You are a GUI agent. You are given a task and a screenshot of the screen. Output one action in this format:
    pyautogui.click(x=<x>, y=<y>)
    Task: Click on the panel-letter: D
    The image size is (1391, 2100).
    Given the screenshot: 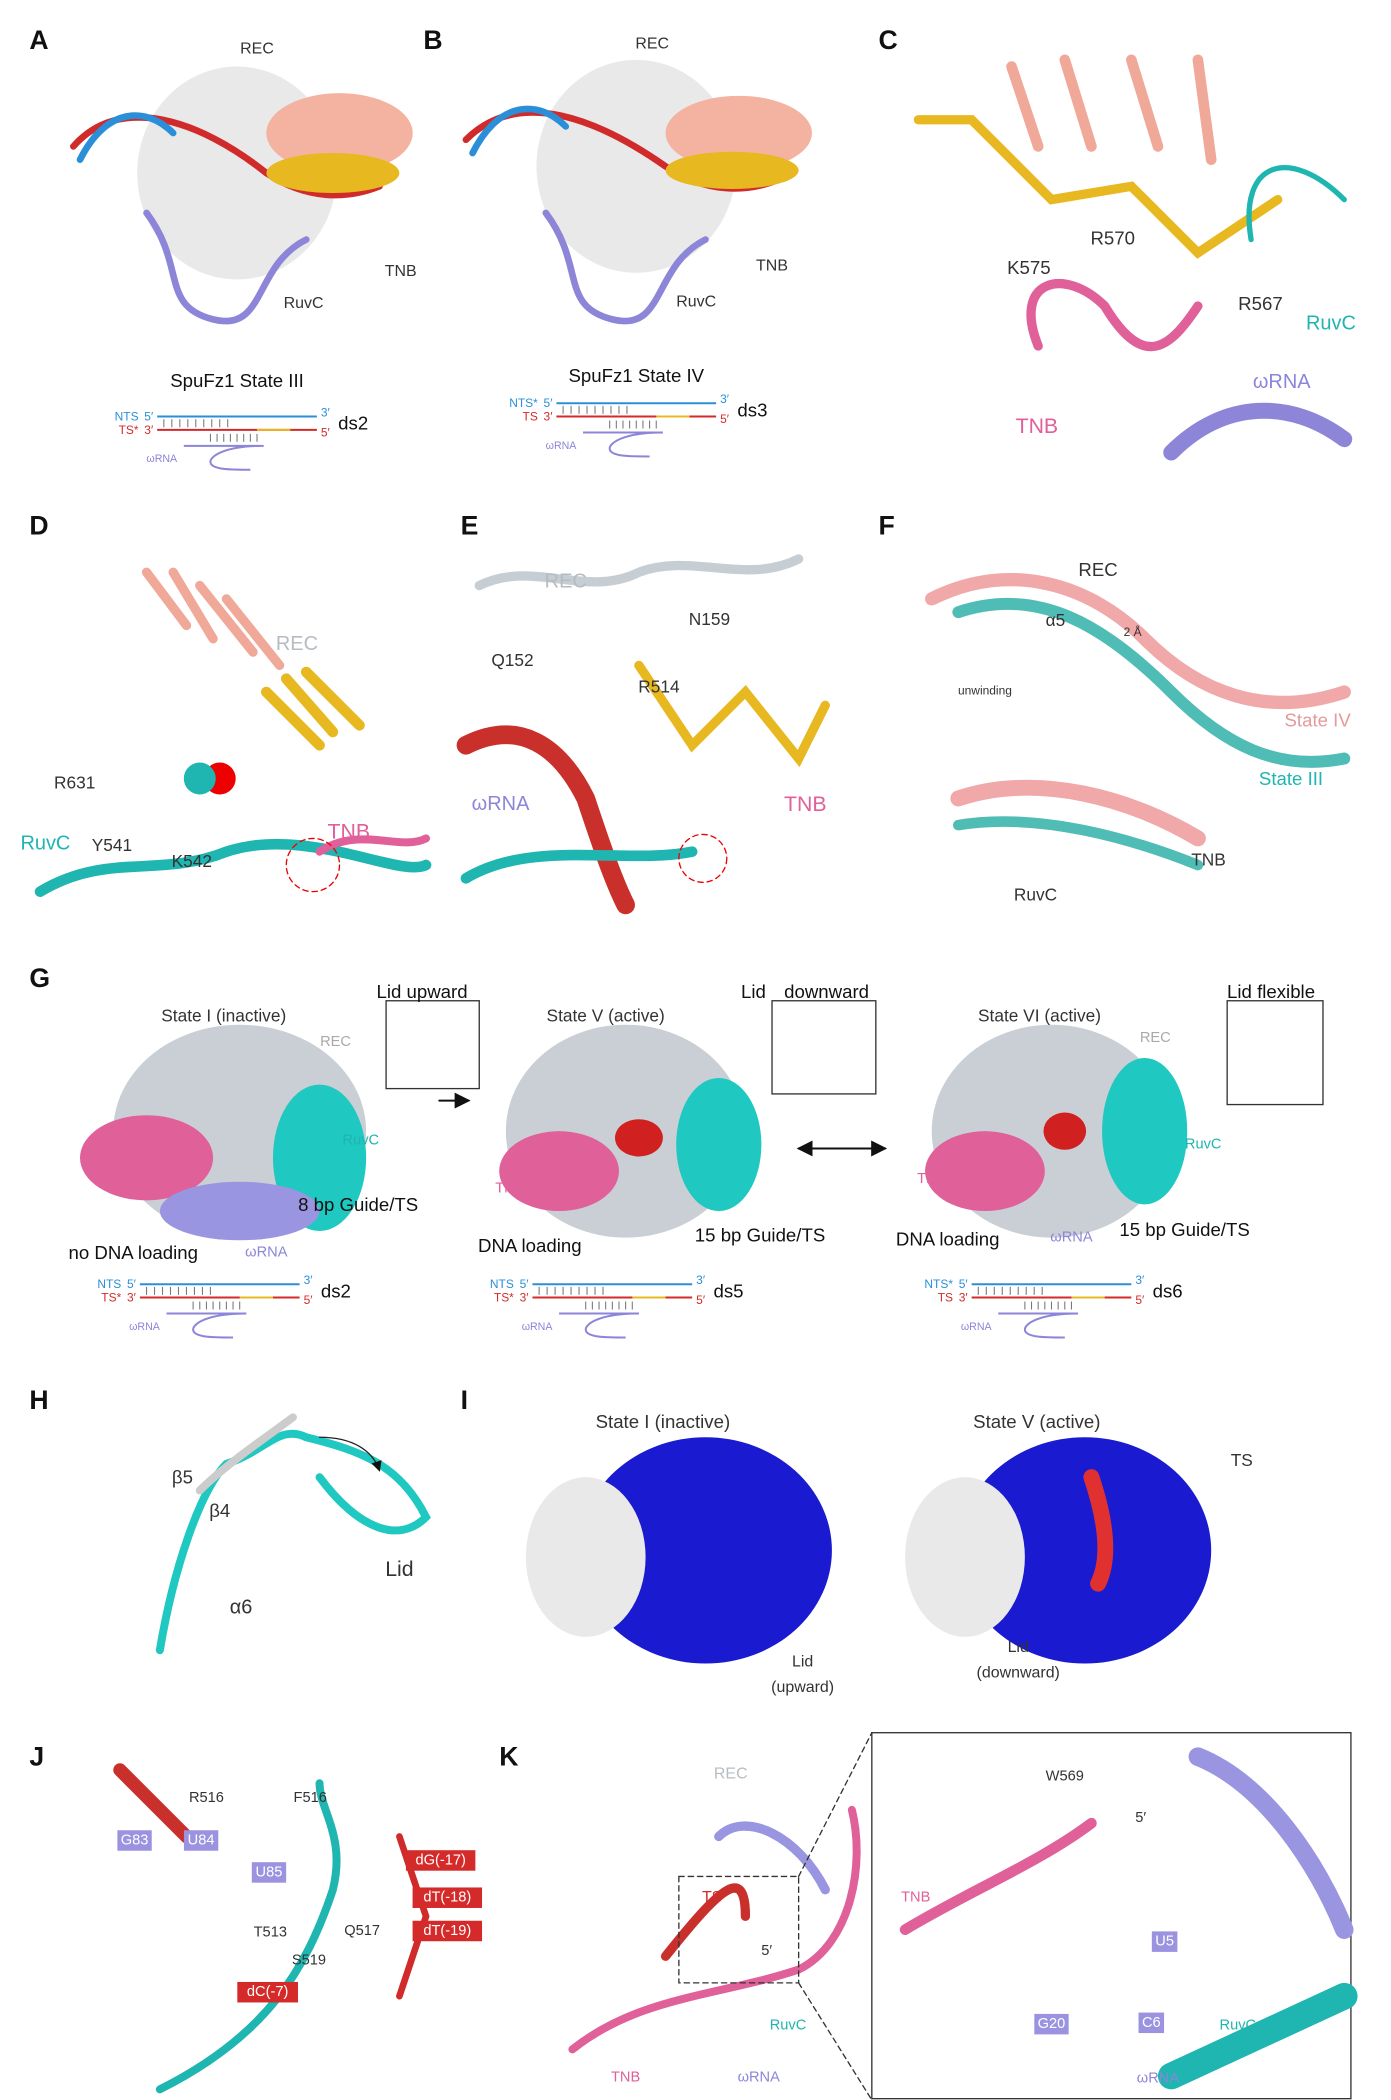 What is the action you would take?
    pyautogui.click(x=38, y=526)
    